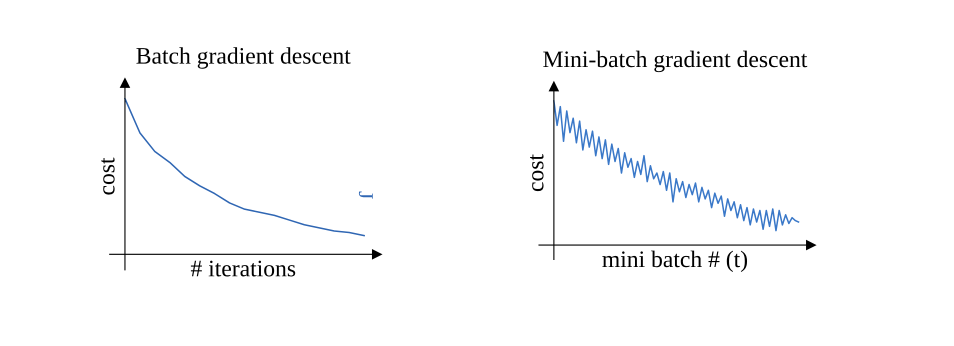  What do you see at coordinates (365, 195) in the screenshot?
I see `annotation: J` at bounding box center [365, 195].